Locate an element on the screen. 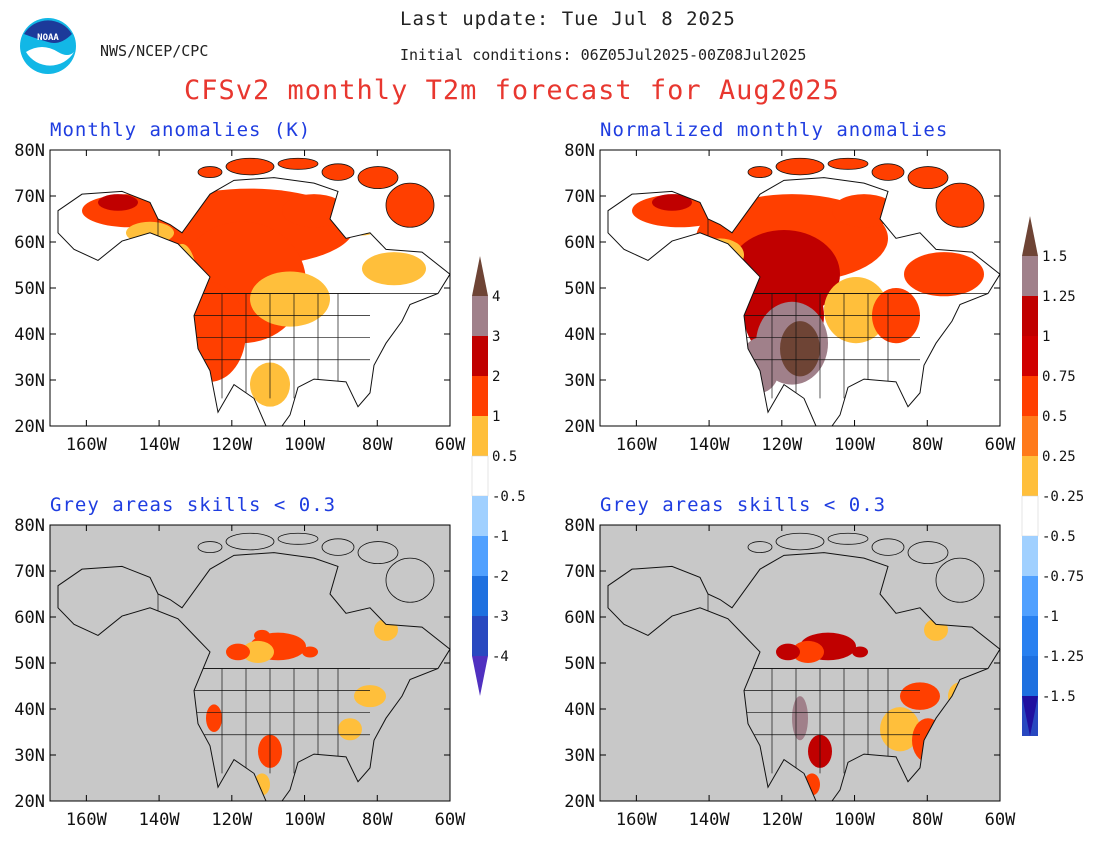  colorbar-label: -0.25 is located at coordinates (1063, 497).